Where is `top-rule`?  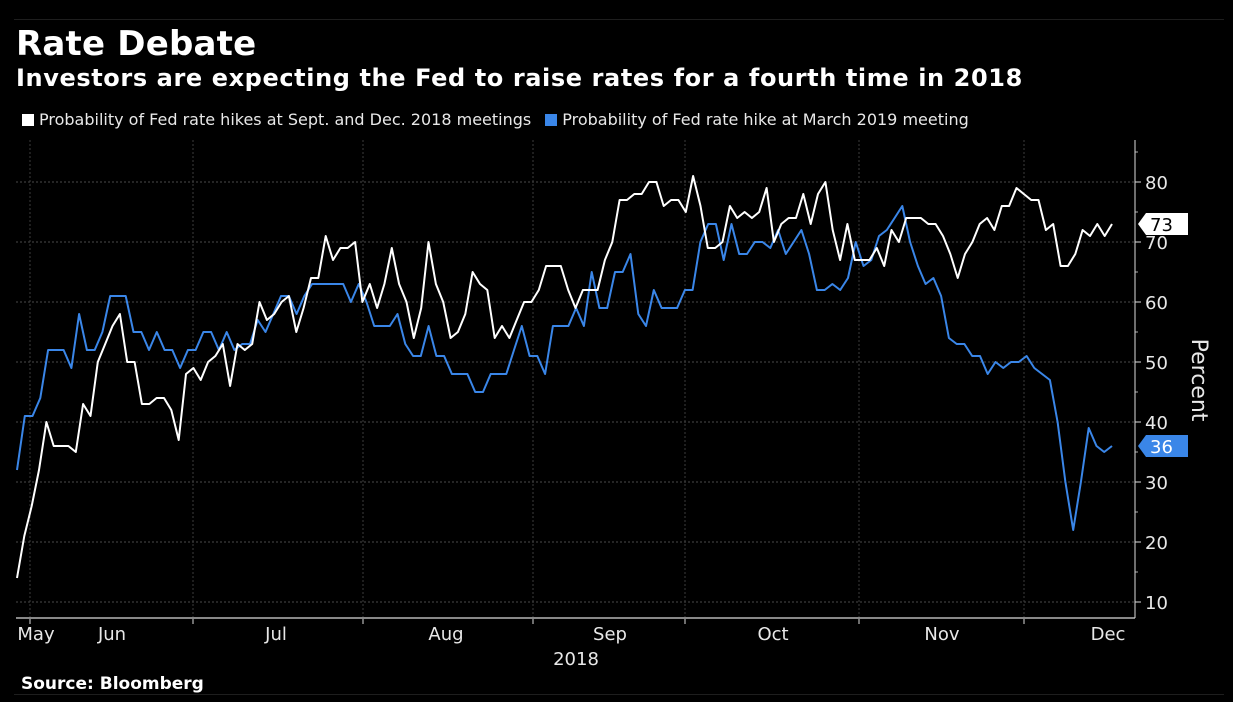 top-rule is located at coordinates (619, 19).